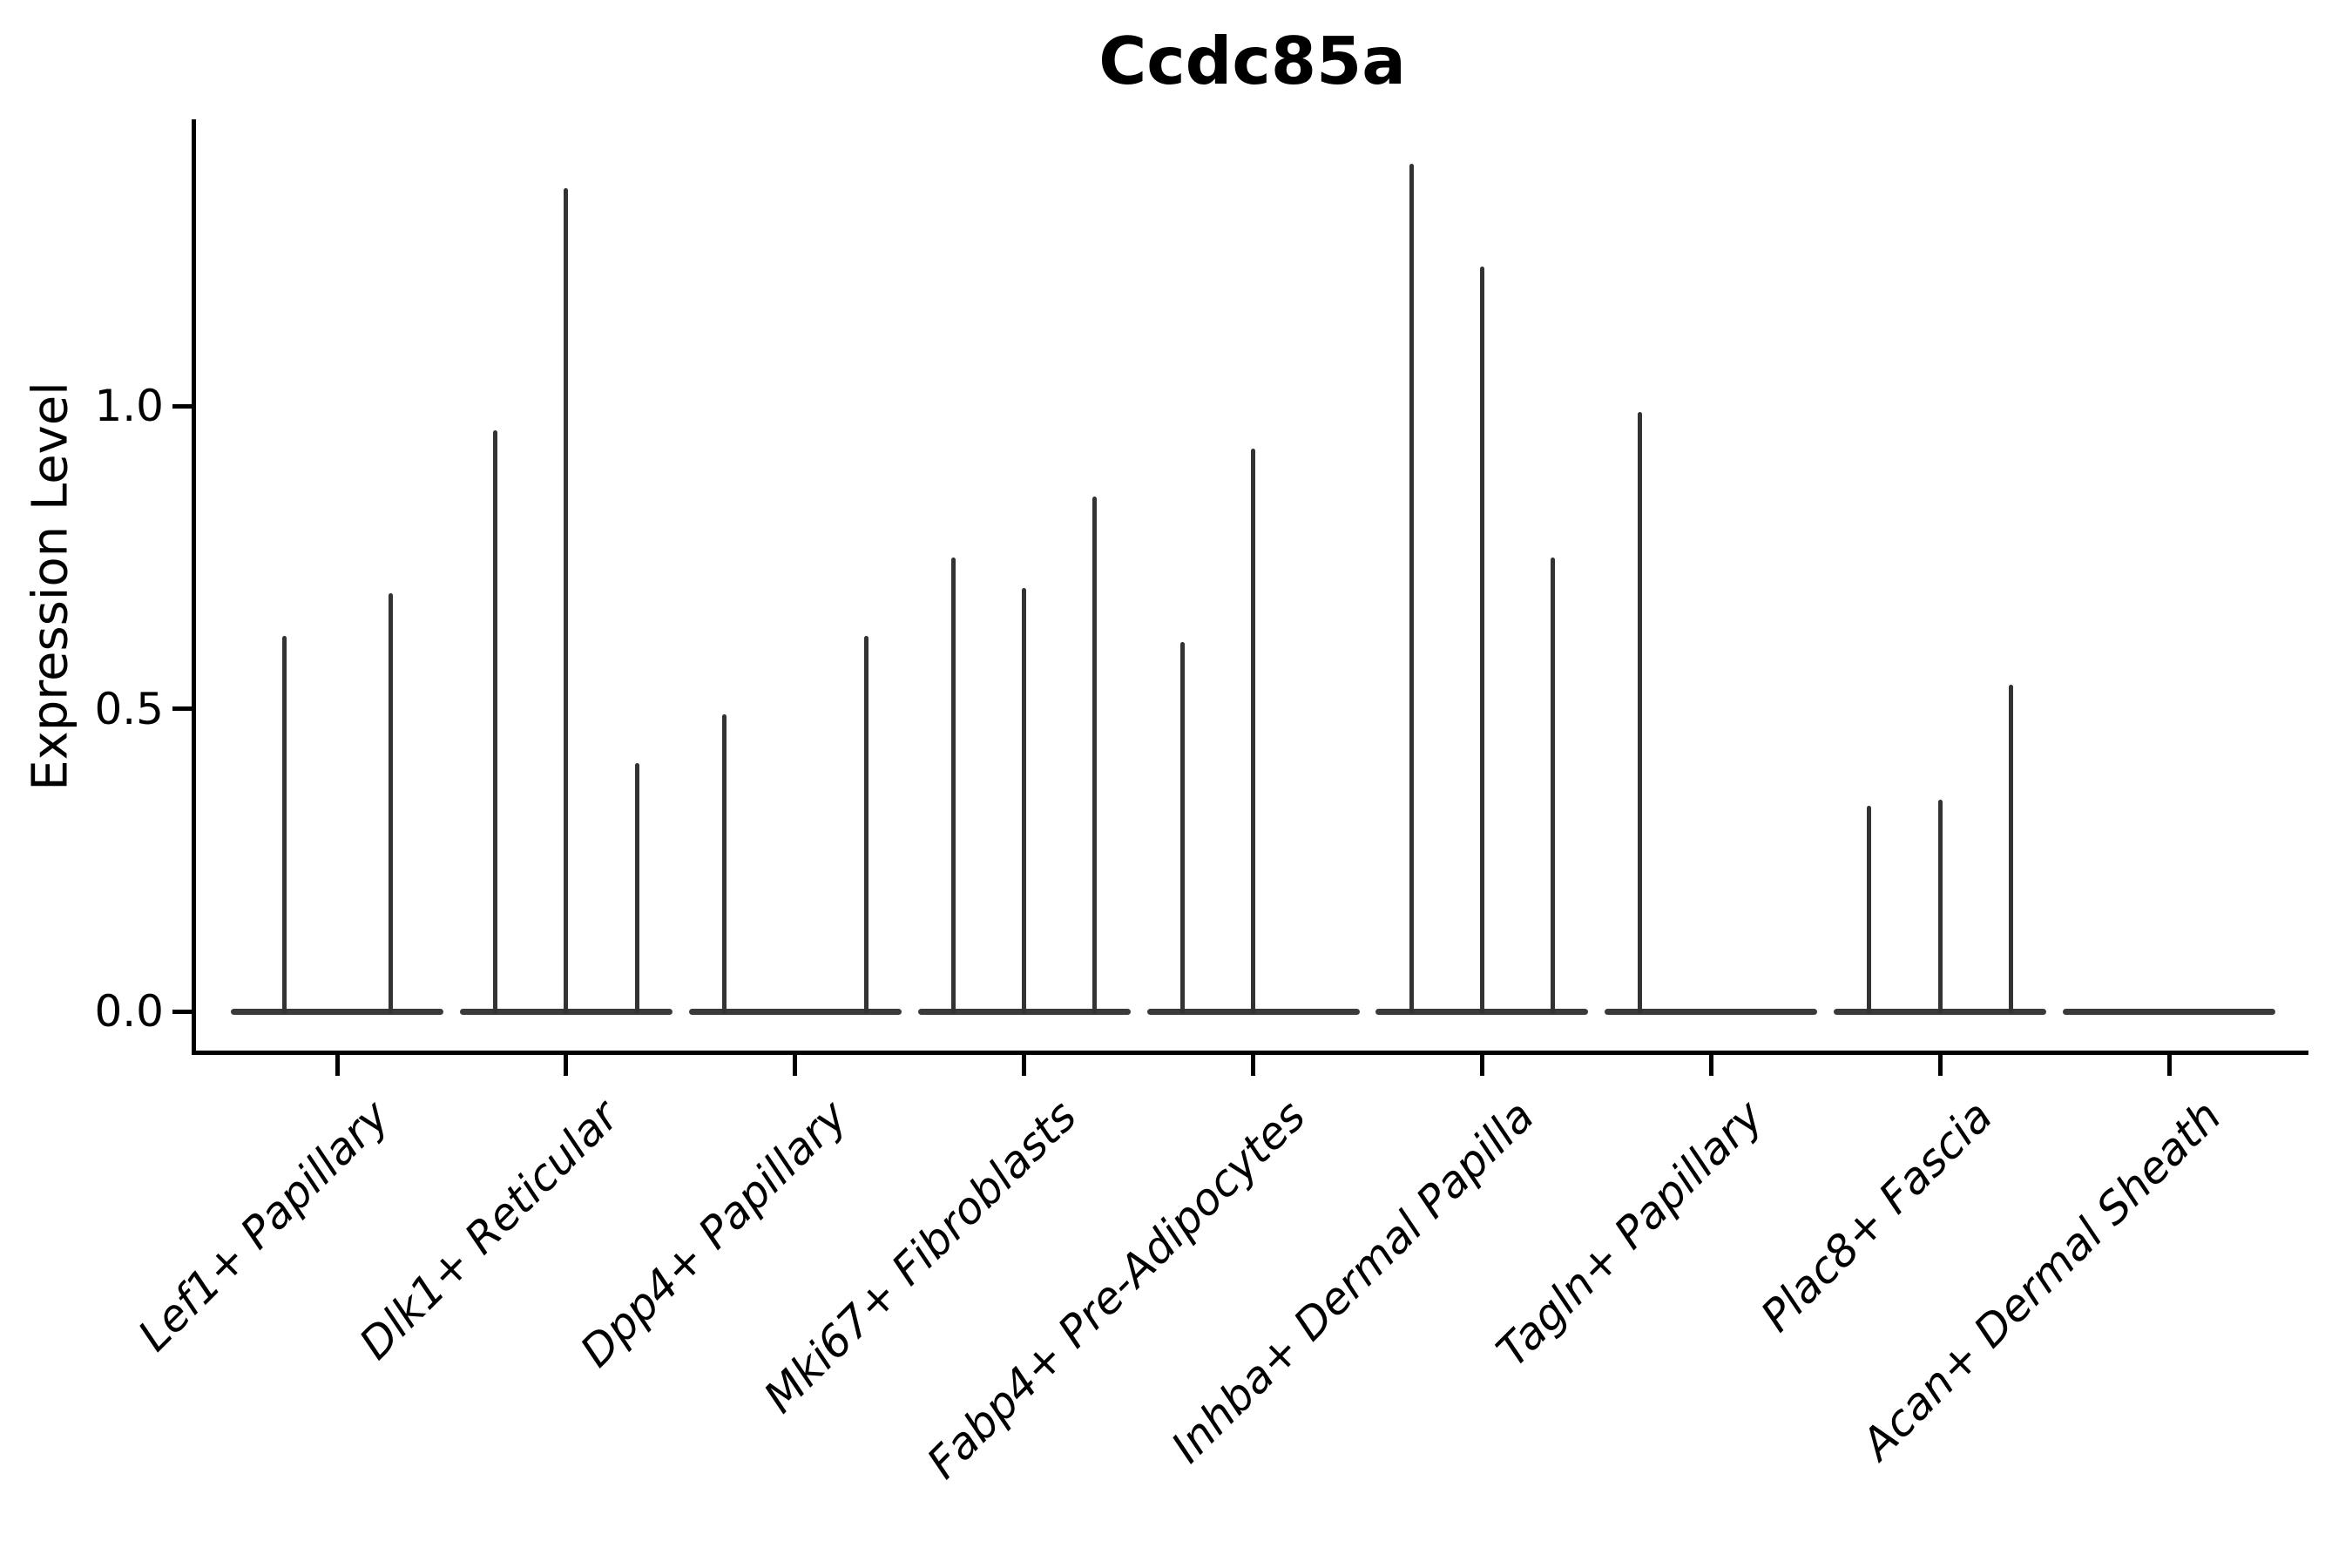  I want to click on y-tick-label: 0.0, so click(129, 1012).